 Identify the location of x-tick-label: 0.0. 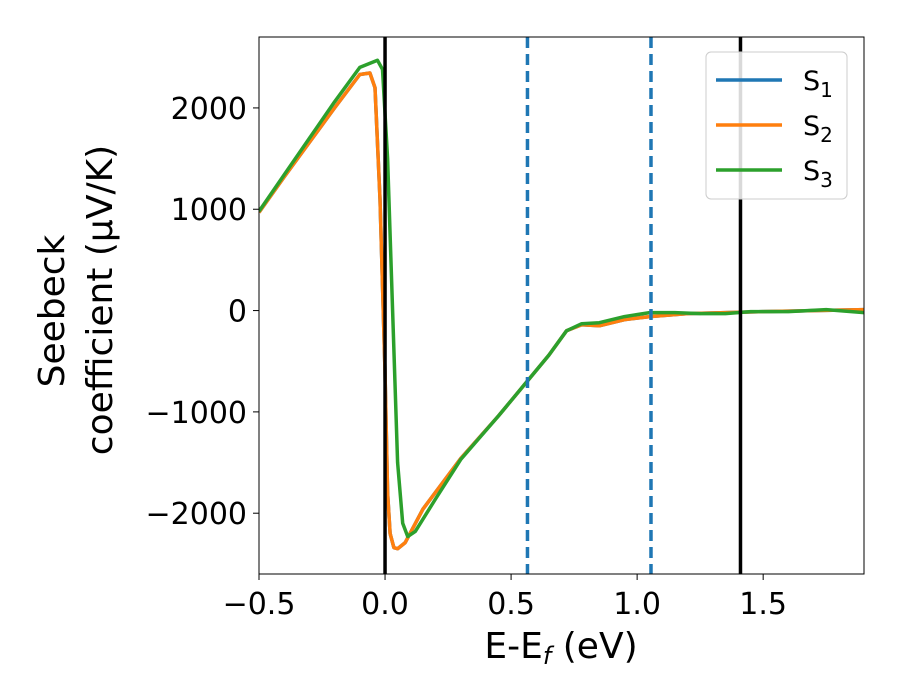
(385, 604).